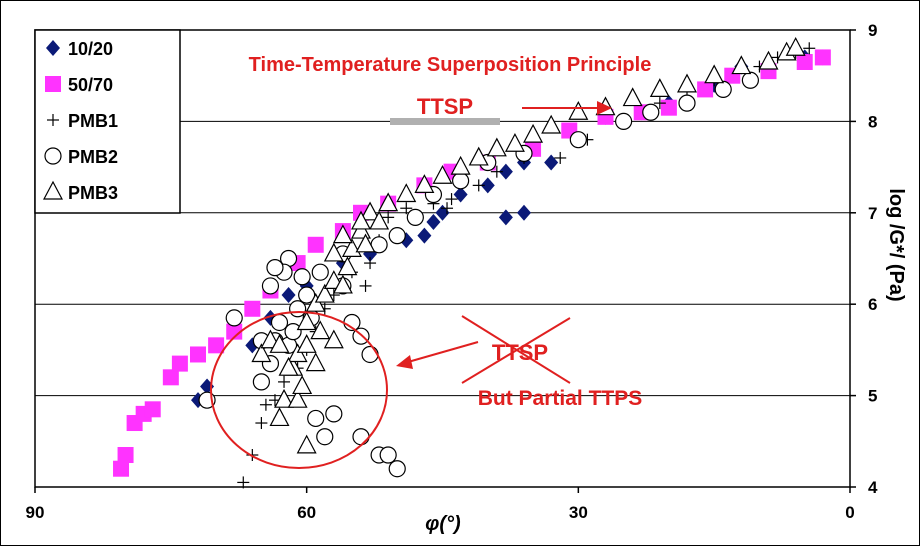 Image resolution: width=920 pixels, height=551 pixels. Describe the element at coordinates (864, 259) in the screenshot. I see `y-tick-labels: 4 5 6 7 8 9` at that location.